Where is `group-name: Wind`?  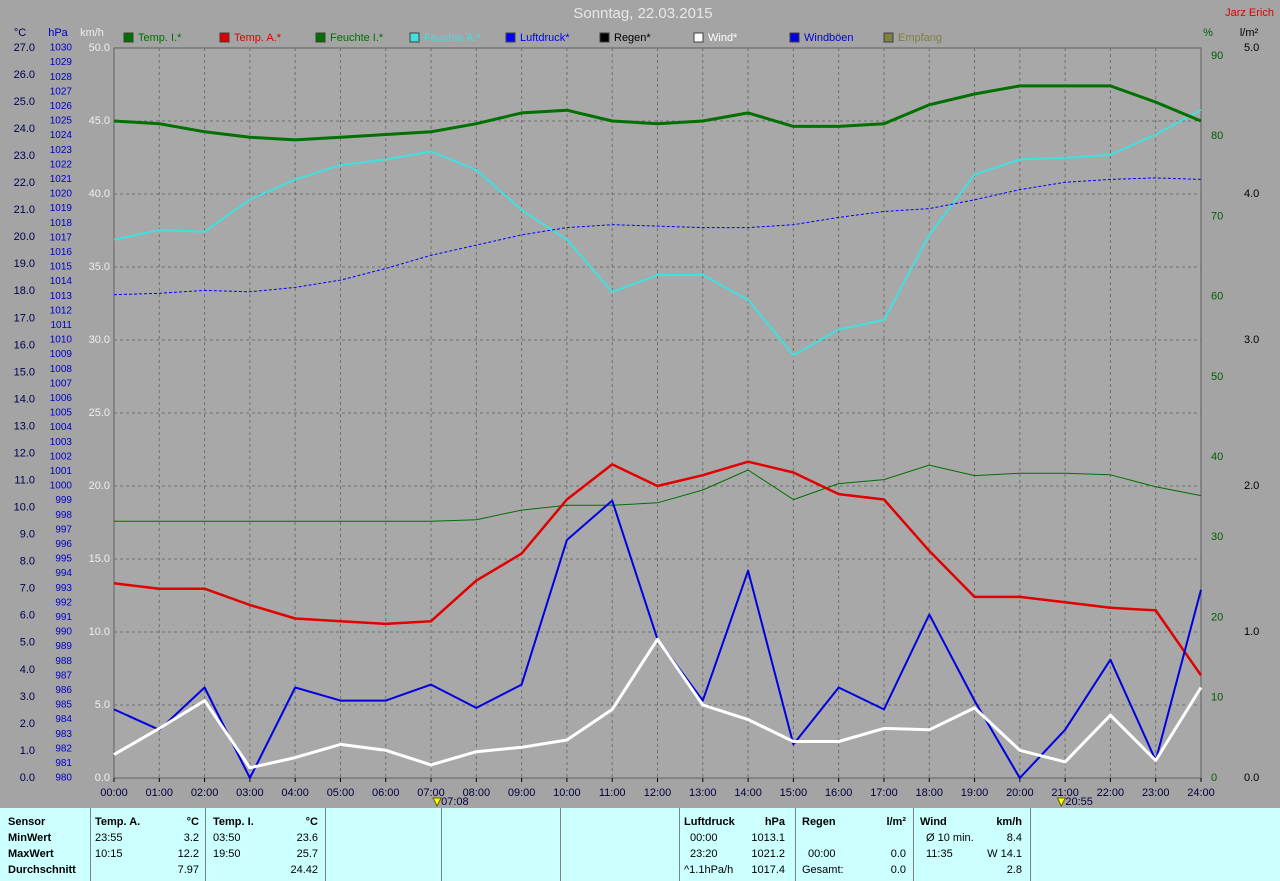 group-name: Wind is located at coordinates (933, 822).